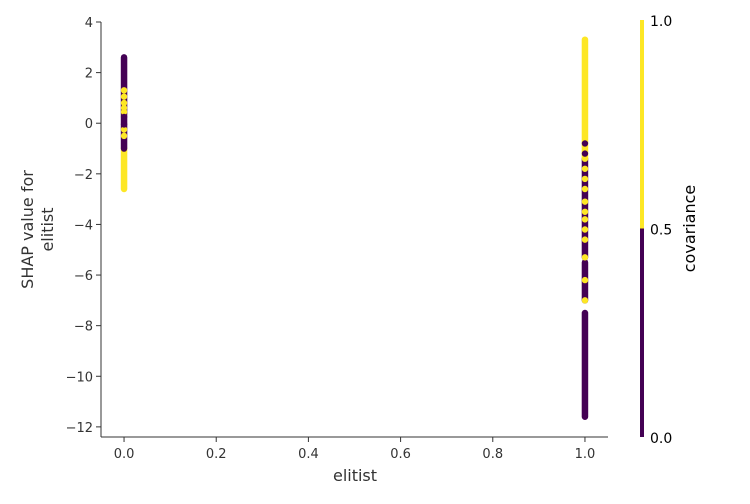 This screenshot has width=750, height=504. Describe the element at coordinates (124, 454) in the screenshot. I see `x-tick-label: 0.0` at that location.